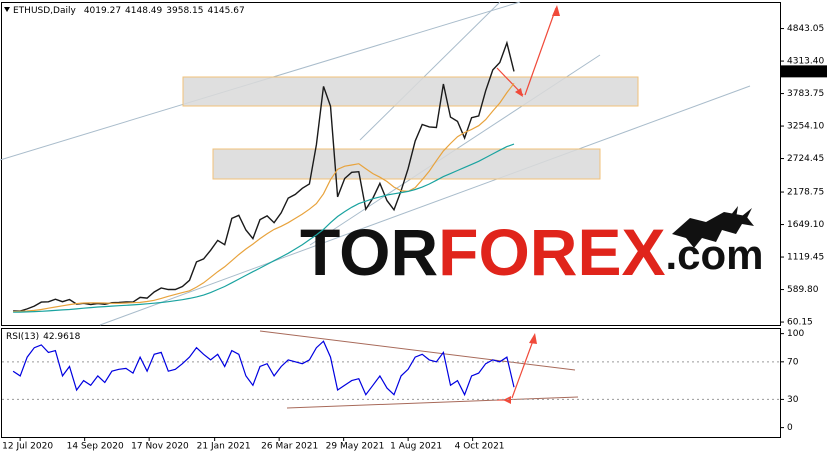 The image size is (830, 456). What do you see at coordinates (790, 428) in the screenshot?
I see `y-tick-label: 0` at bounding box center [790, 428].